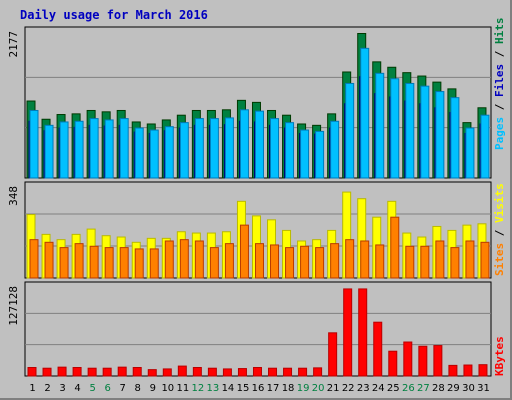 The width and height of the screenshot is (512, 400). What do you see at coordinates (182, 388) in the screenshot?
I see `day-label-11: 11` at bounding box center [182, 388].